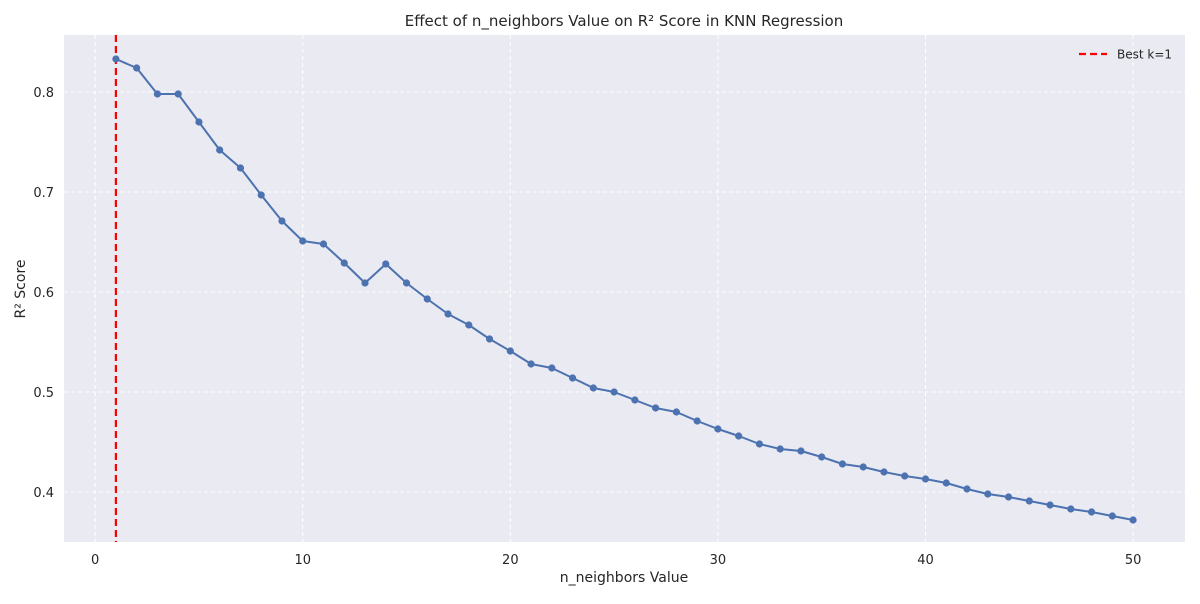 The image size is (1200, 604). What do you see at coordinates (43, 93) in the screenshot?
I see `y-tick-label: 0.8` at bounding box center [43, 93].